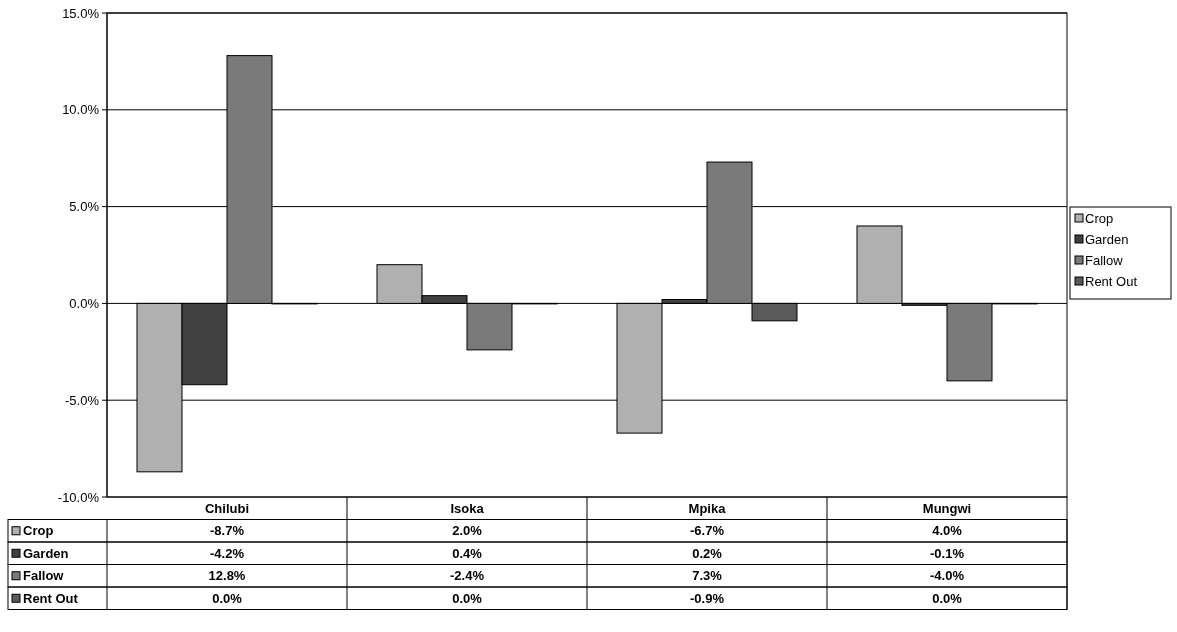 The image size is (1177, 632). I want to click on data-label: 12.8%, so click(227, 576).